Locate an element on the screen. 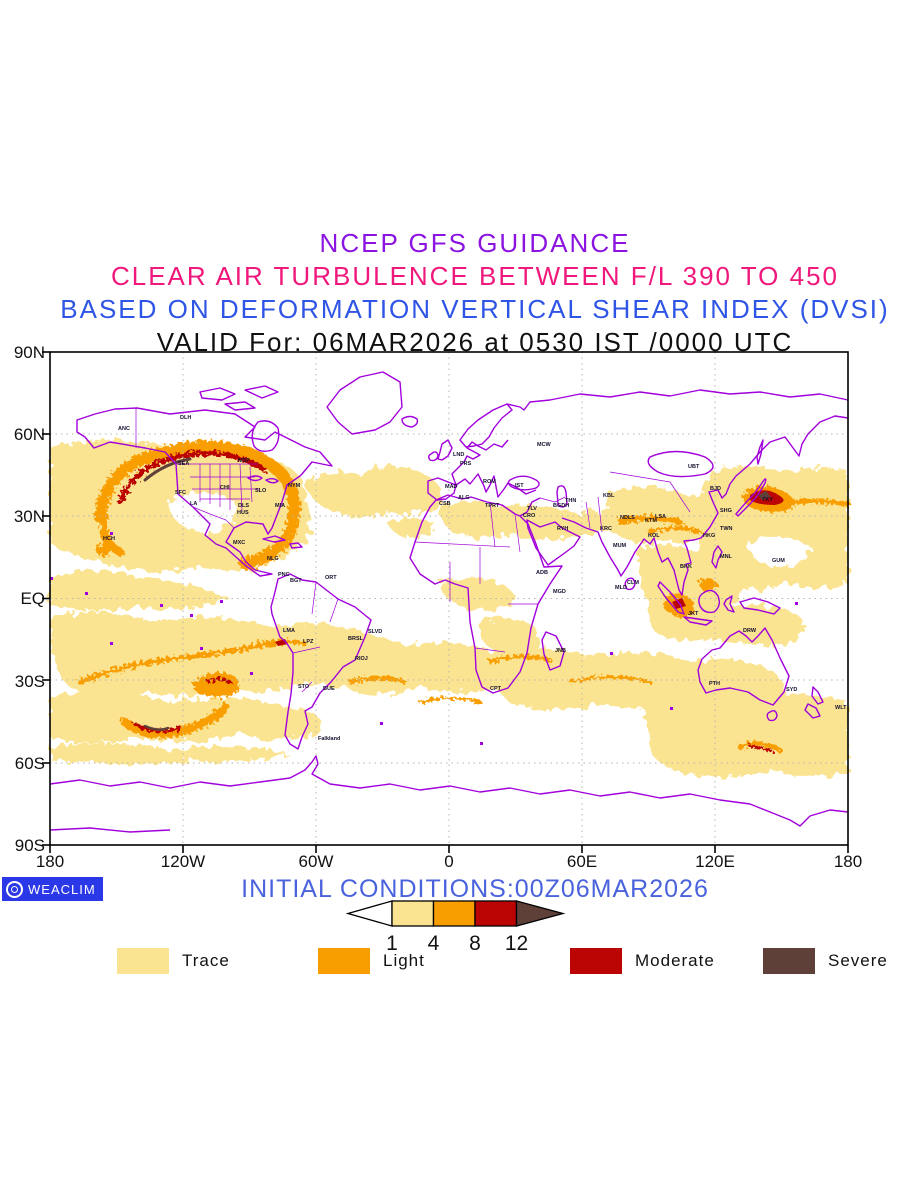 The image size is (900, 1200). station-label: LMA is located at coordinates (289, 631).